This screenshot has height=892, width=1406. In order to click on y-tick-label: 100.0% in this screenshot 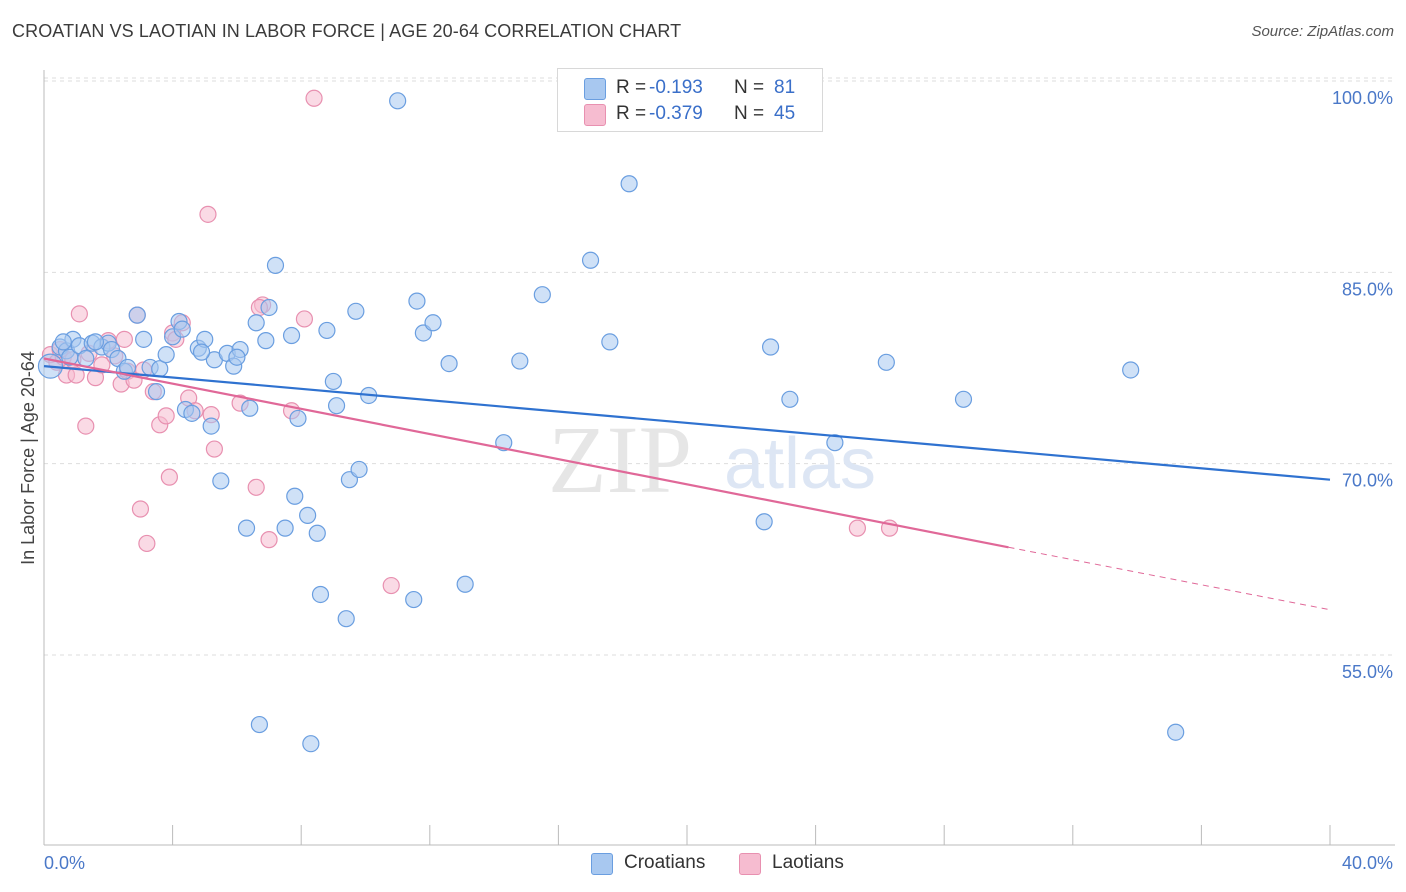, I will do `click(1362, 98)`.